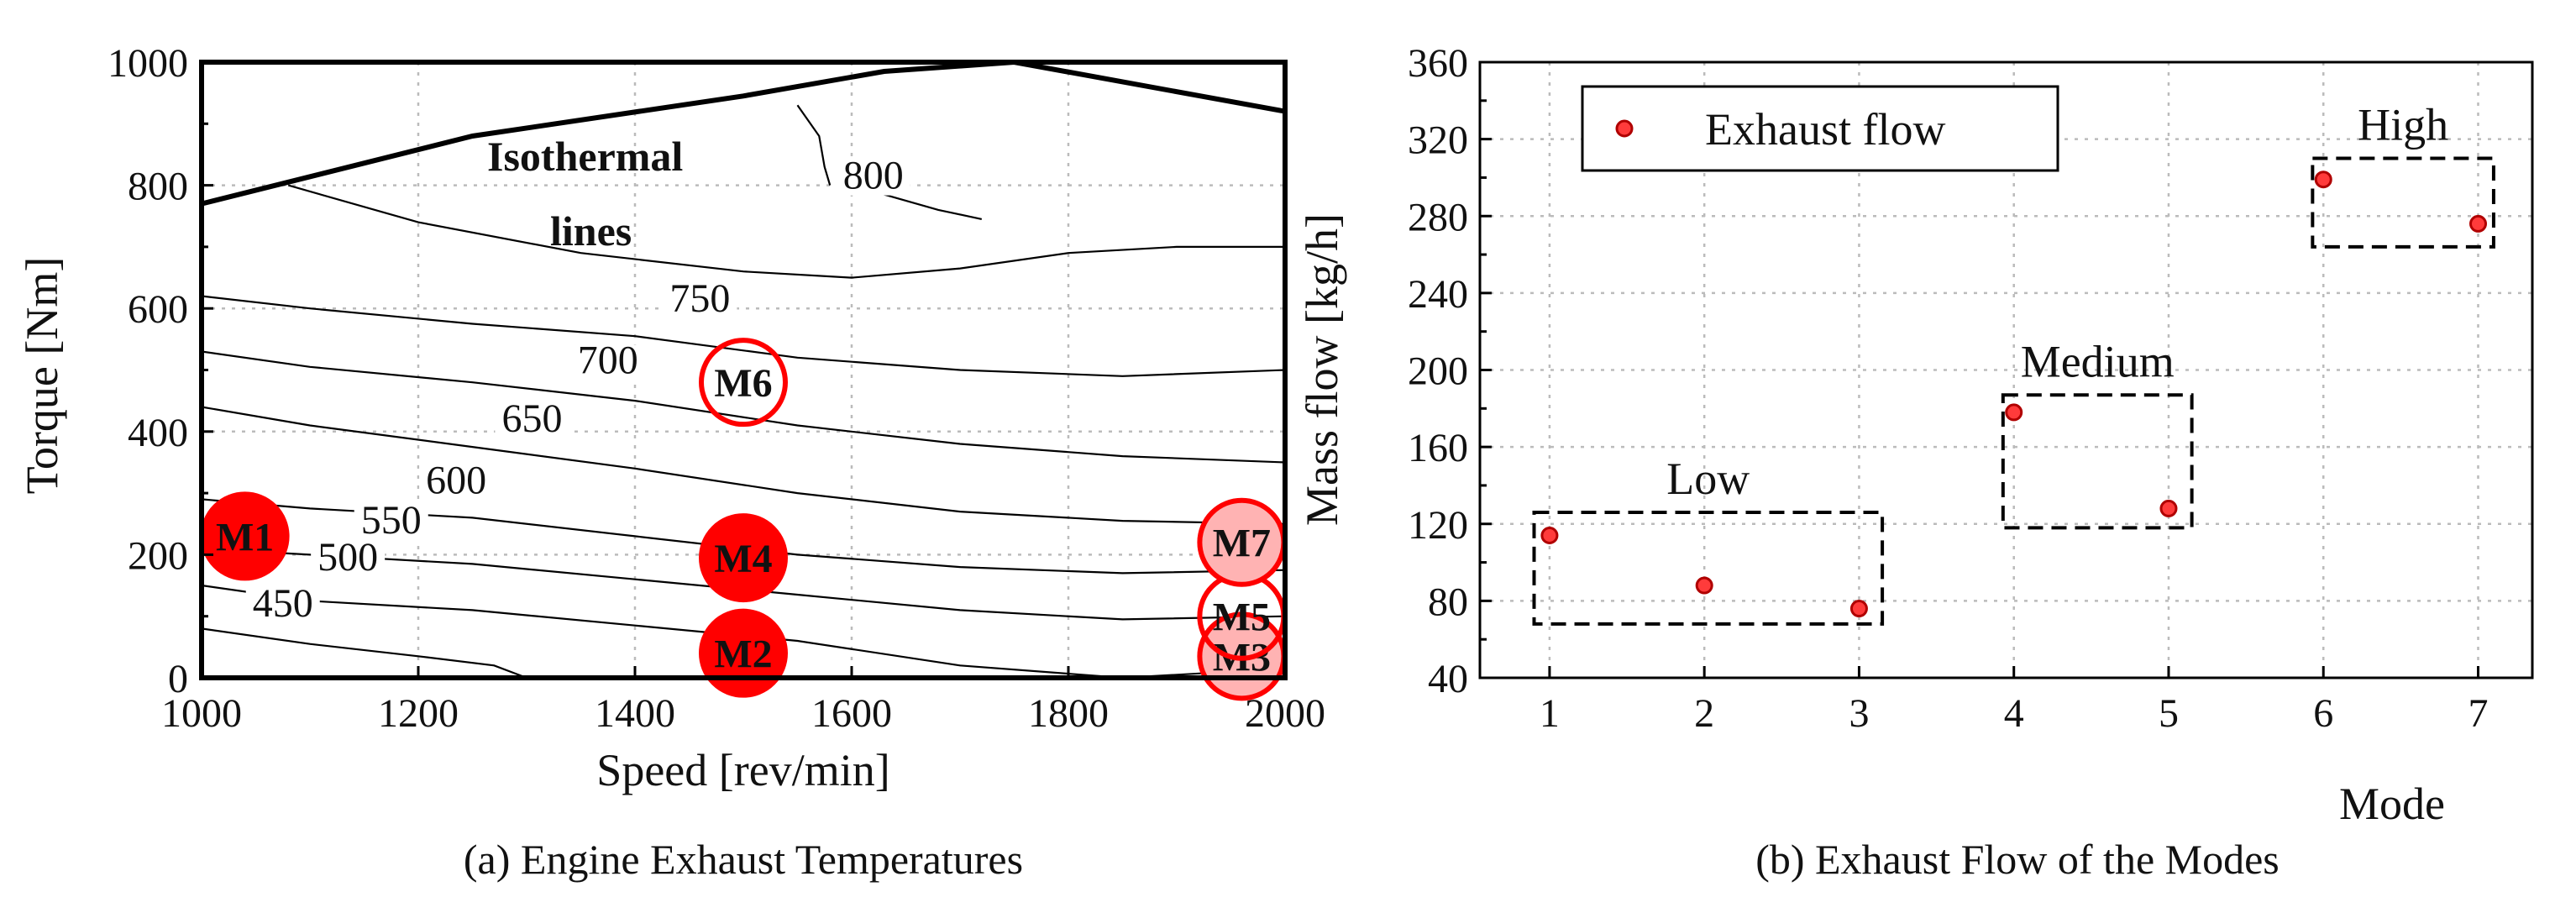 This screenshot has width=2576, height=913. I want to click on legend-box, so click(1820, 128).